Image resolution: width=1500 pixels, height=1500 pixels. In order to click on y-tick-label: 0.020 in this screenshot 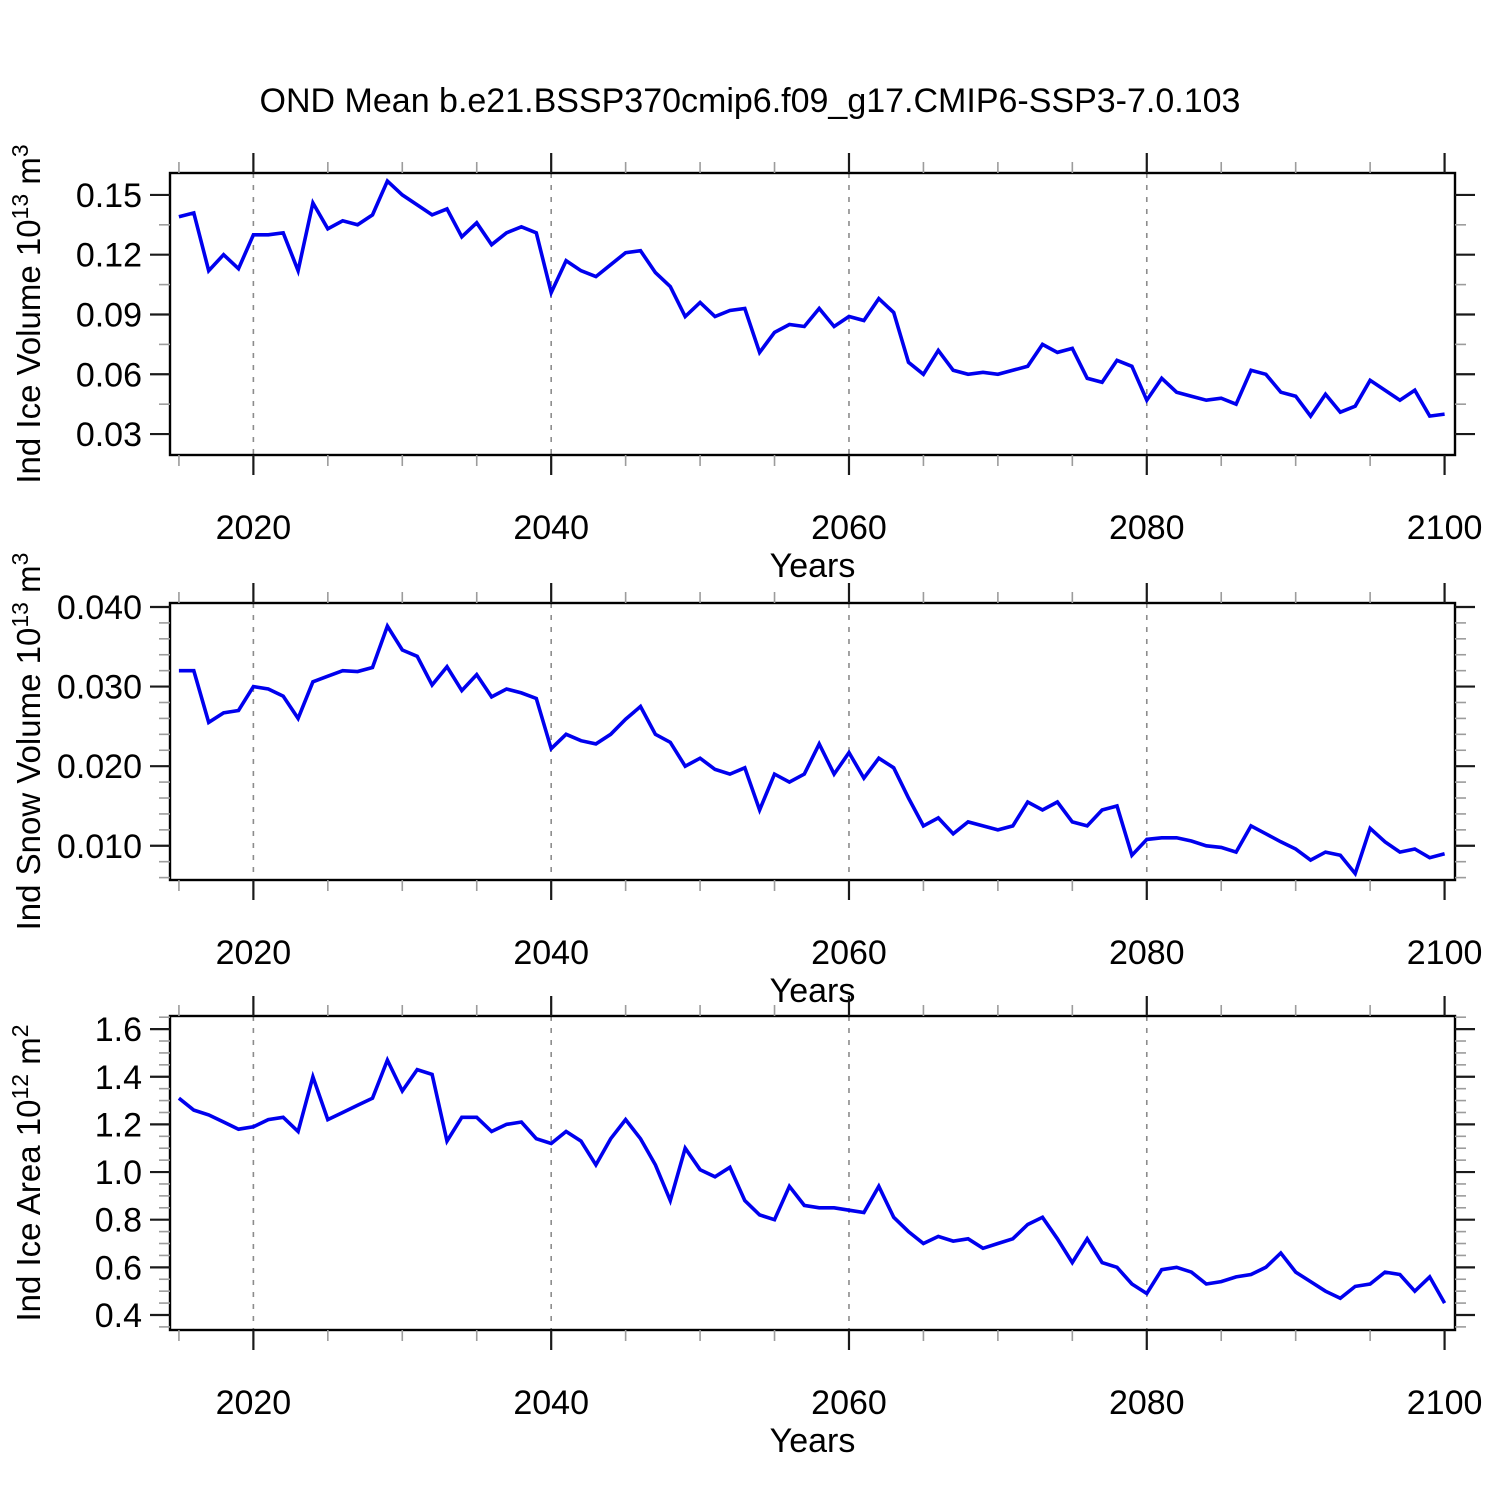, I will do `click(99, 767)`.